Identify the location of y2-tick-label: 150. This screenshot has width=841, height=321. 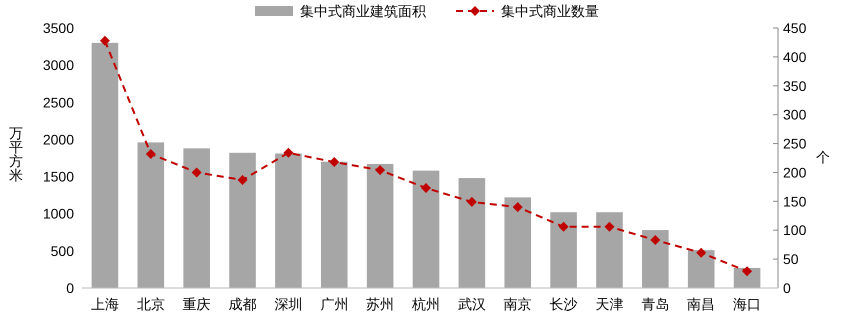
(795, 201).